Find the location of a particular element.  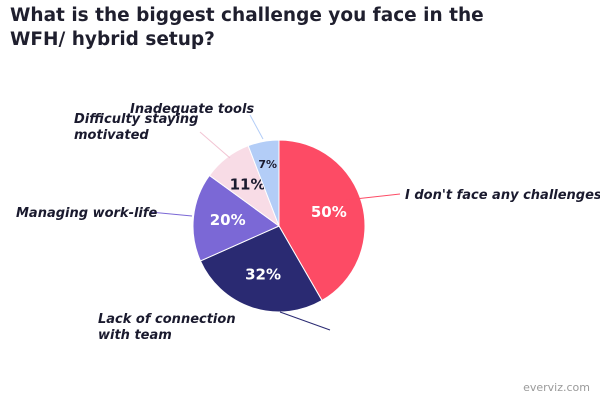

category-label-managing-work-life: Managing work-life is located at coordinates (87, 213).